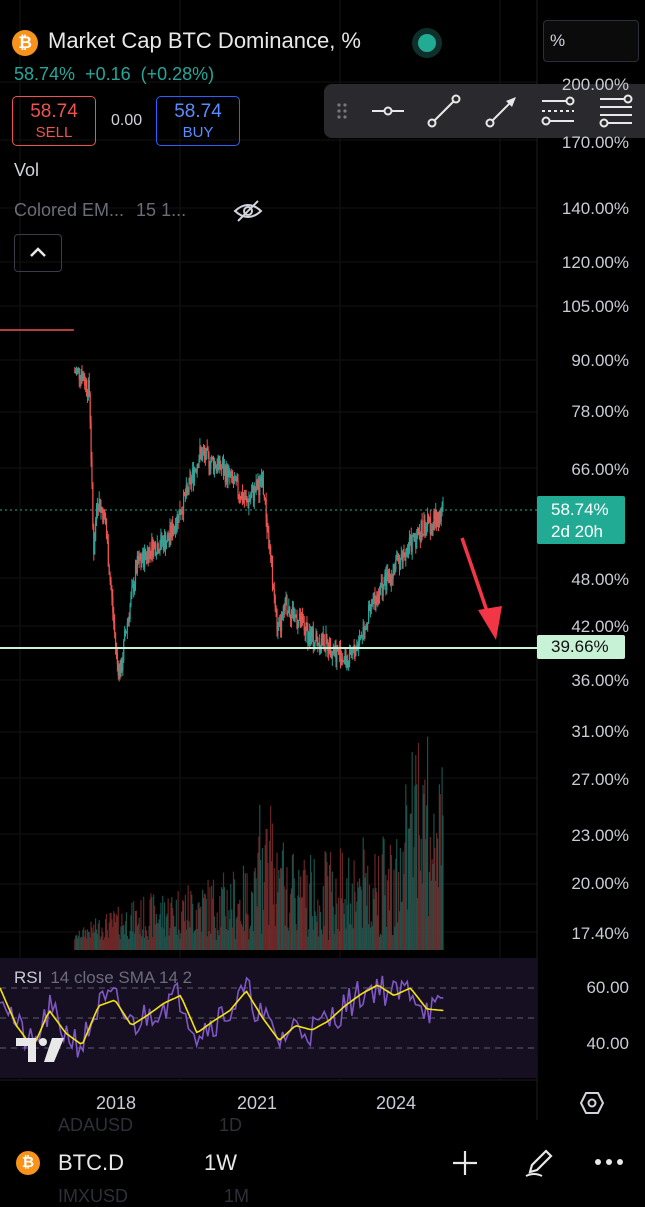 This screenshot has width=645, height=1207. What do you see at coordinates (103, 978) in the screenshot?
I see `rsi-legend: RSI 14 close SMA 14 2` at bounding box center [103, 978].